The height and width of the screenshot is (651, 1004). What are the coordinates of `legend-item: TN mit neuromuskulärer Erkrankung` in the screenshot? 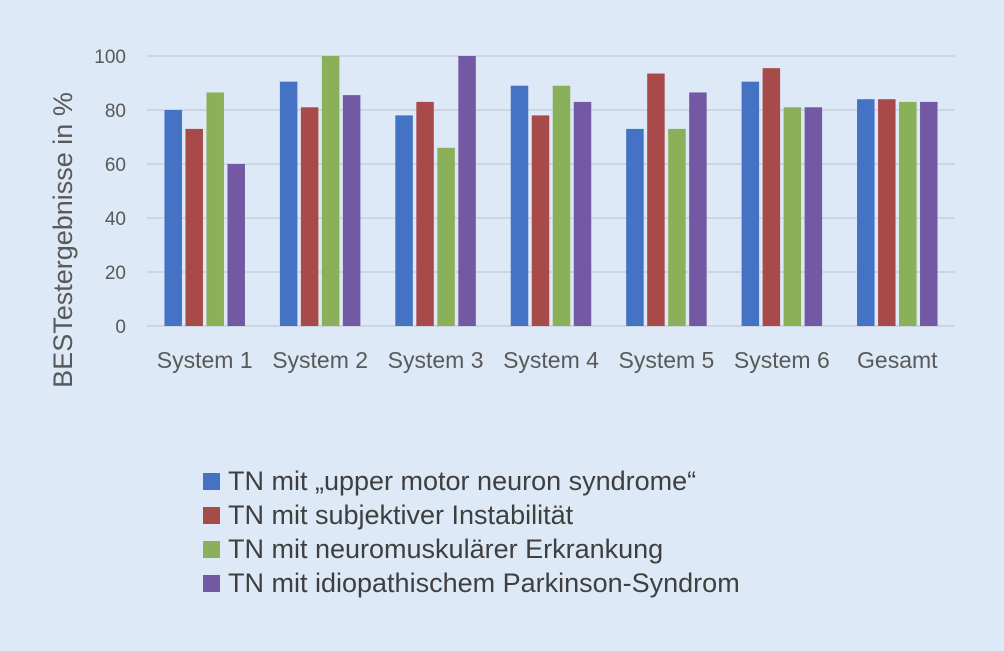 It's located at (471, 549).